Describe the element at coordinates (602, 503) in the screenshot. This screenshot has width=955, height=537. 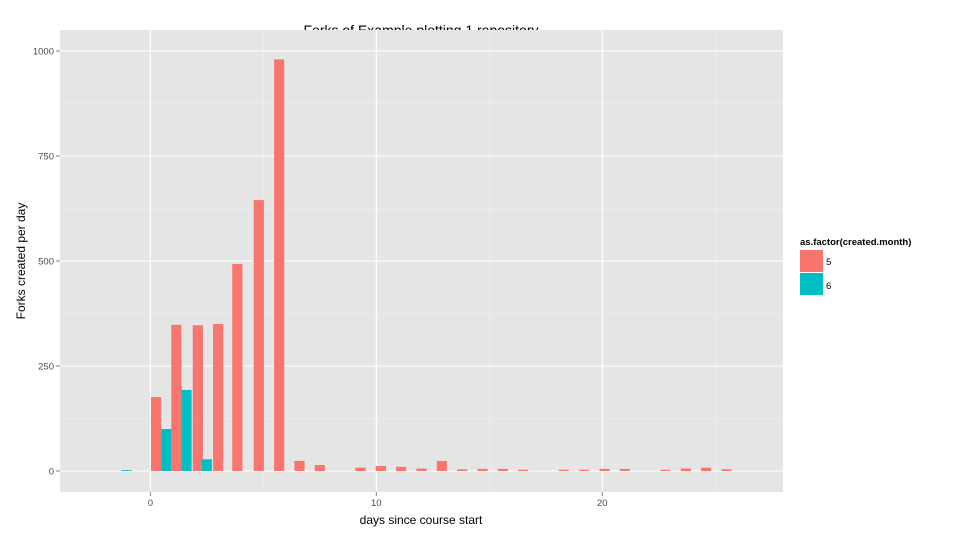
I see `x-tick-label: 20` at that location.